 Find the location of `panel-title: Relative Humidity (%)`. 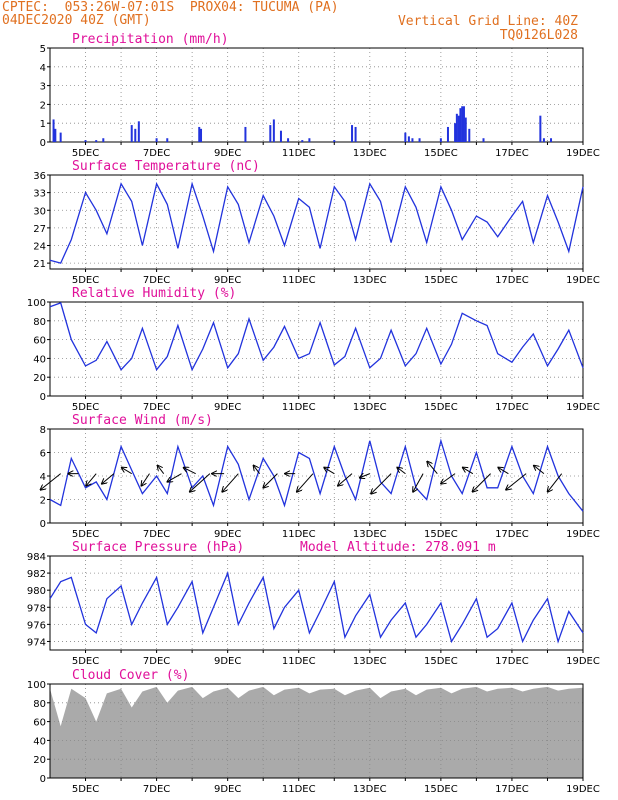

panel-title: Relative Humidity (%) is located at coordinates (154, 293).